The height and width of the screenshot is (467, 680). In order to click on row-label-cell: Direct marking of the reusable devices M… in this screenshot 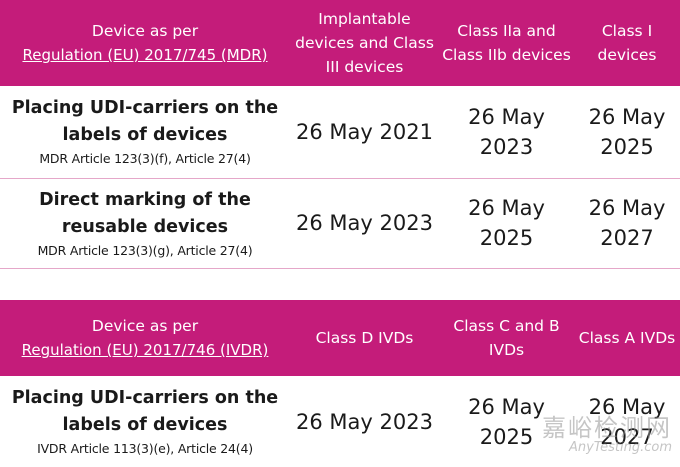, I will do `click(145, 223)`.